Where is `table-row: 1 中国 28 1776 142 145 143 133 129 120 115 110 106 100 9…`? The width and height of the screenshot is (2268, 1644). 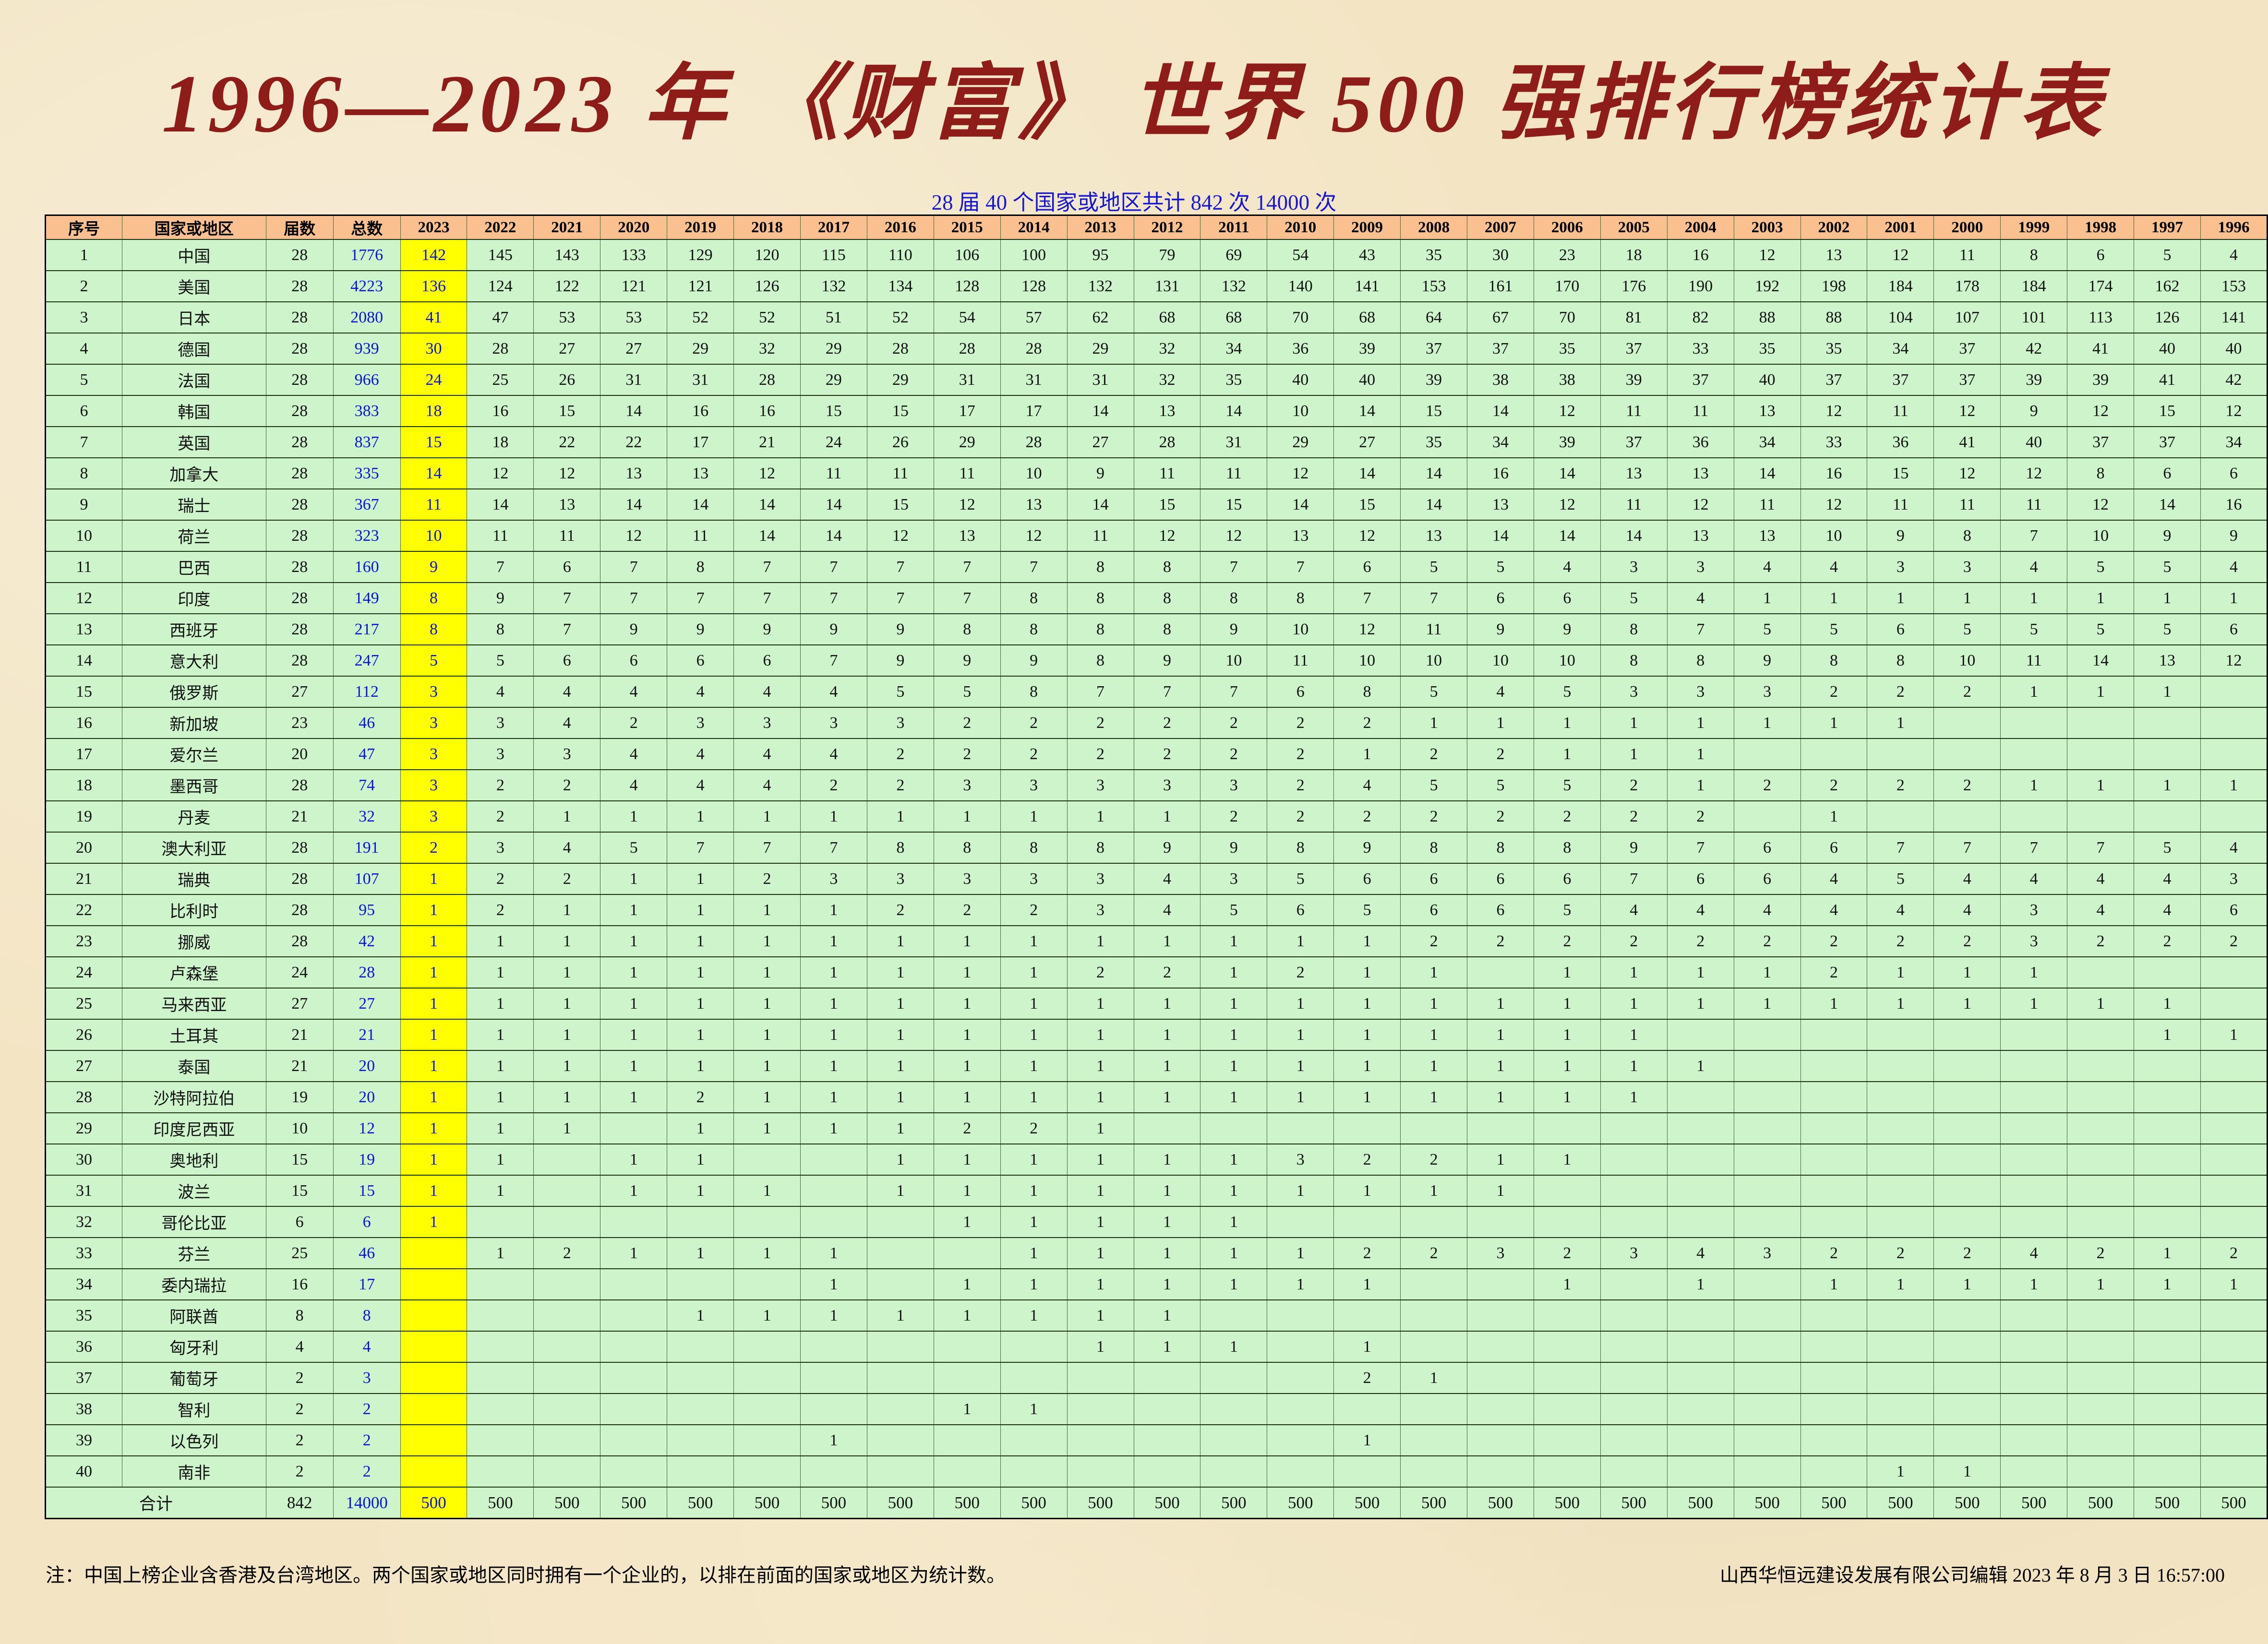
table-row: 1 中国 28 1776 142 145 143 133 129 120 115 110 106 100 9… is located at coordinates (1156, 255).